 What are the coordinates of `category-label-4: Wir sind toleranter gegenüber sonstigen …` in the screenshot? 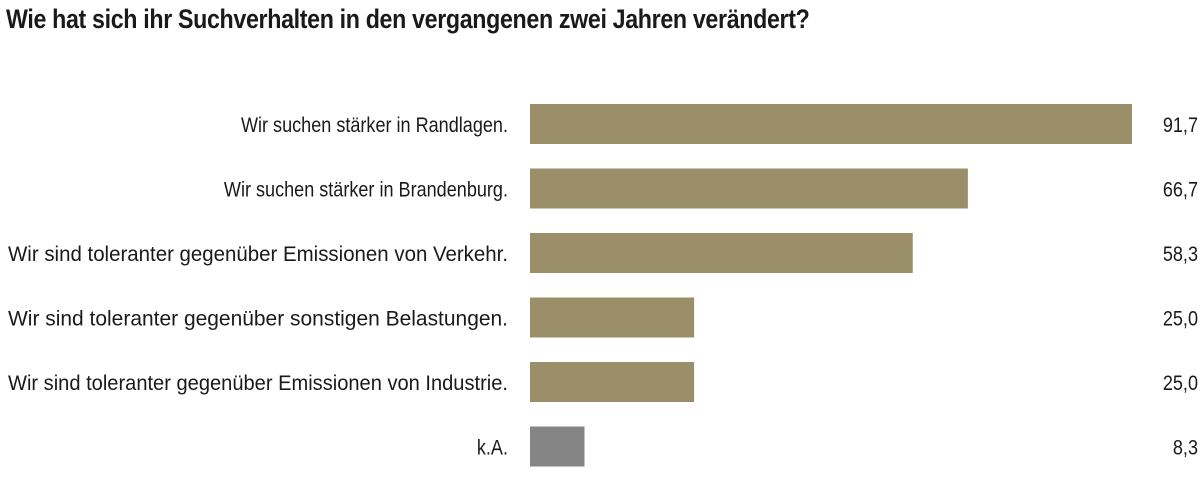 It's located at (258, 319).